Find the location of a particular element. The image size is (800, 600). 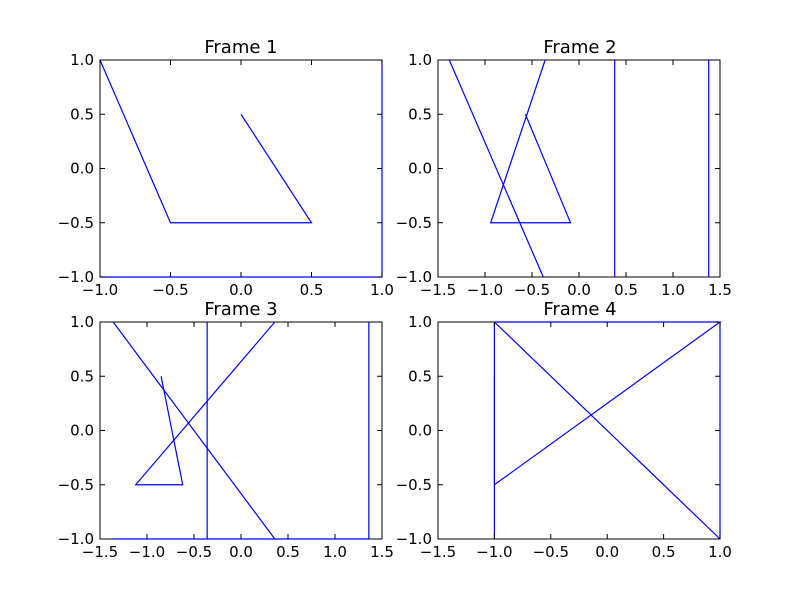

panel-title: Frame 1 is located at coordinates (240, 47).